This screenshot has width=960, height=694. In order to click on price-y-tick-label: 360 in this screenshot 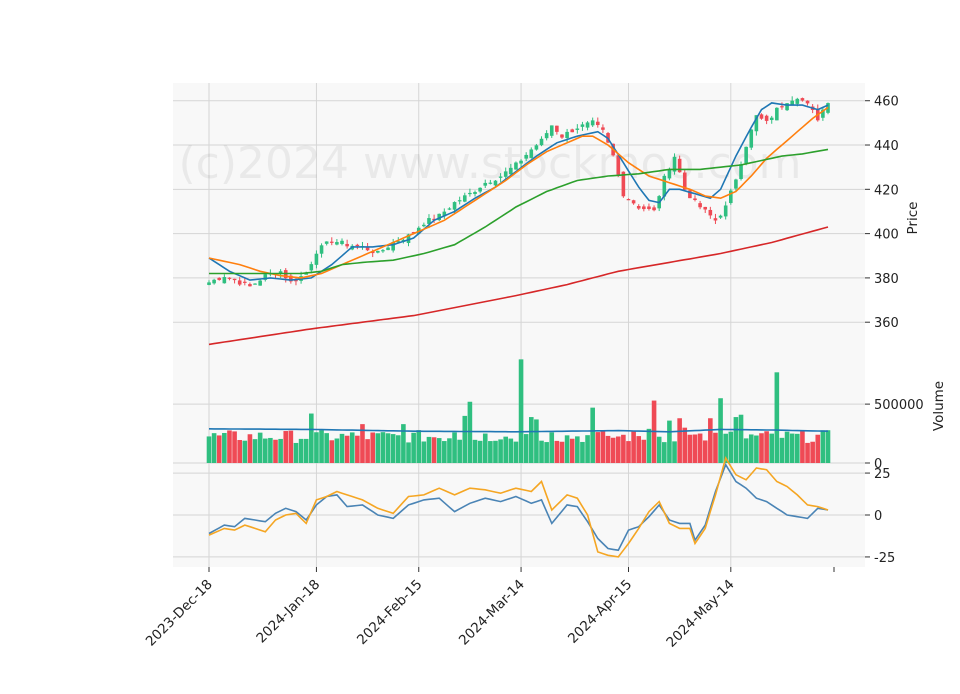, I will do `click(886, 323)`.